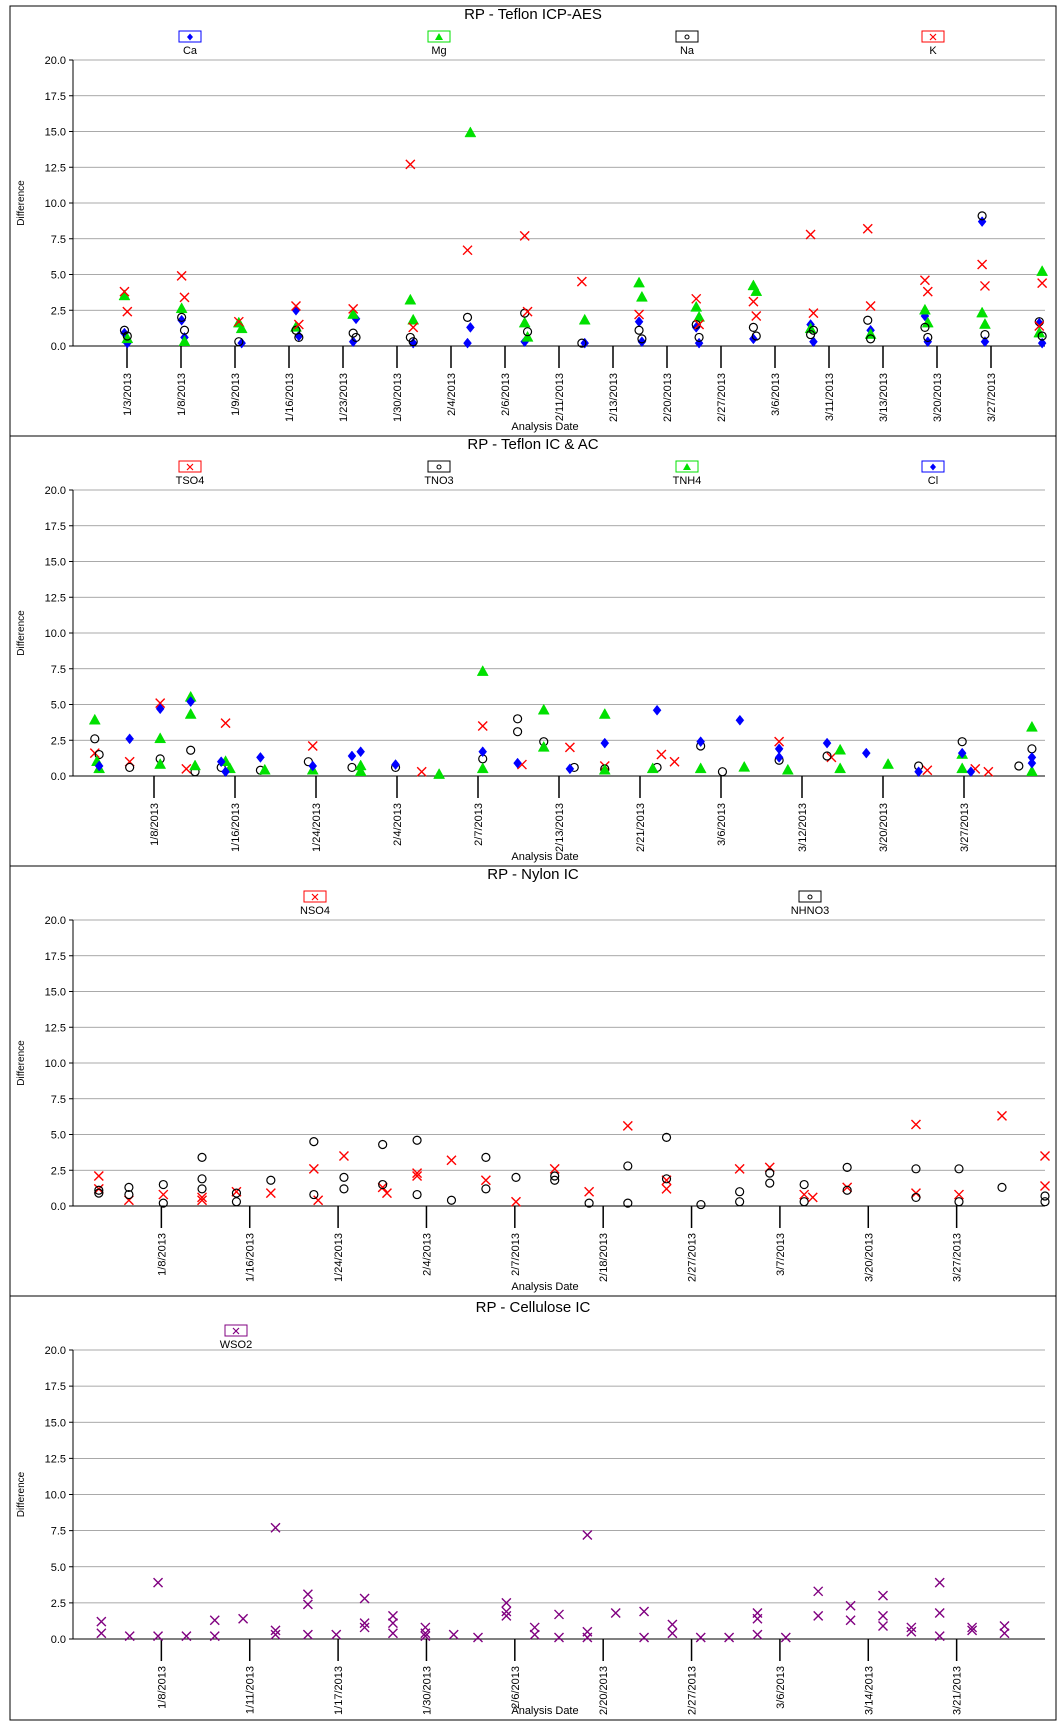 Image resolution: width=1061 pixels, height=1726 pixels. I want to click on legend-label: Cl, so click(933, 481).